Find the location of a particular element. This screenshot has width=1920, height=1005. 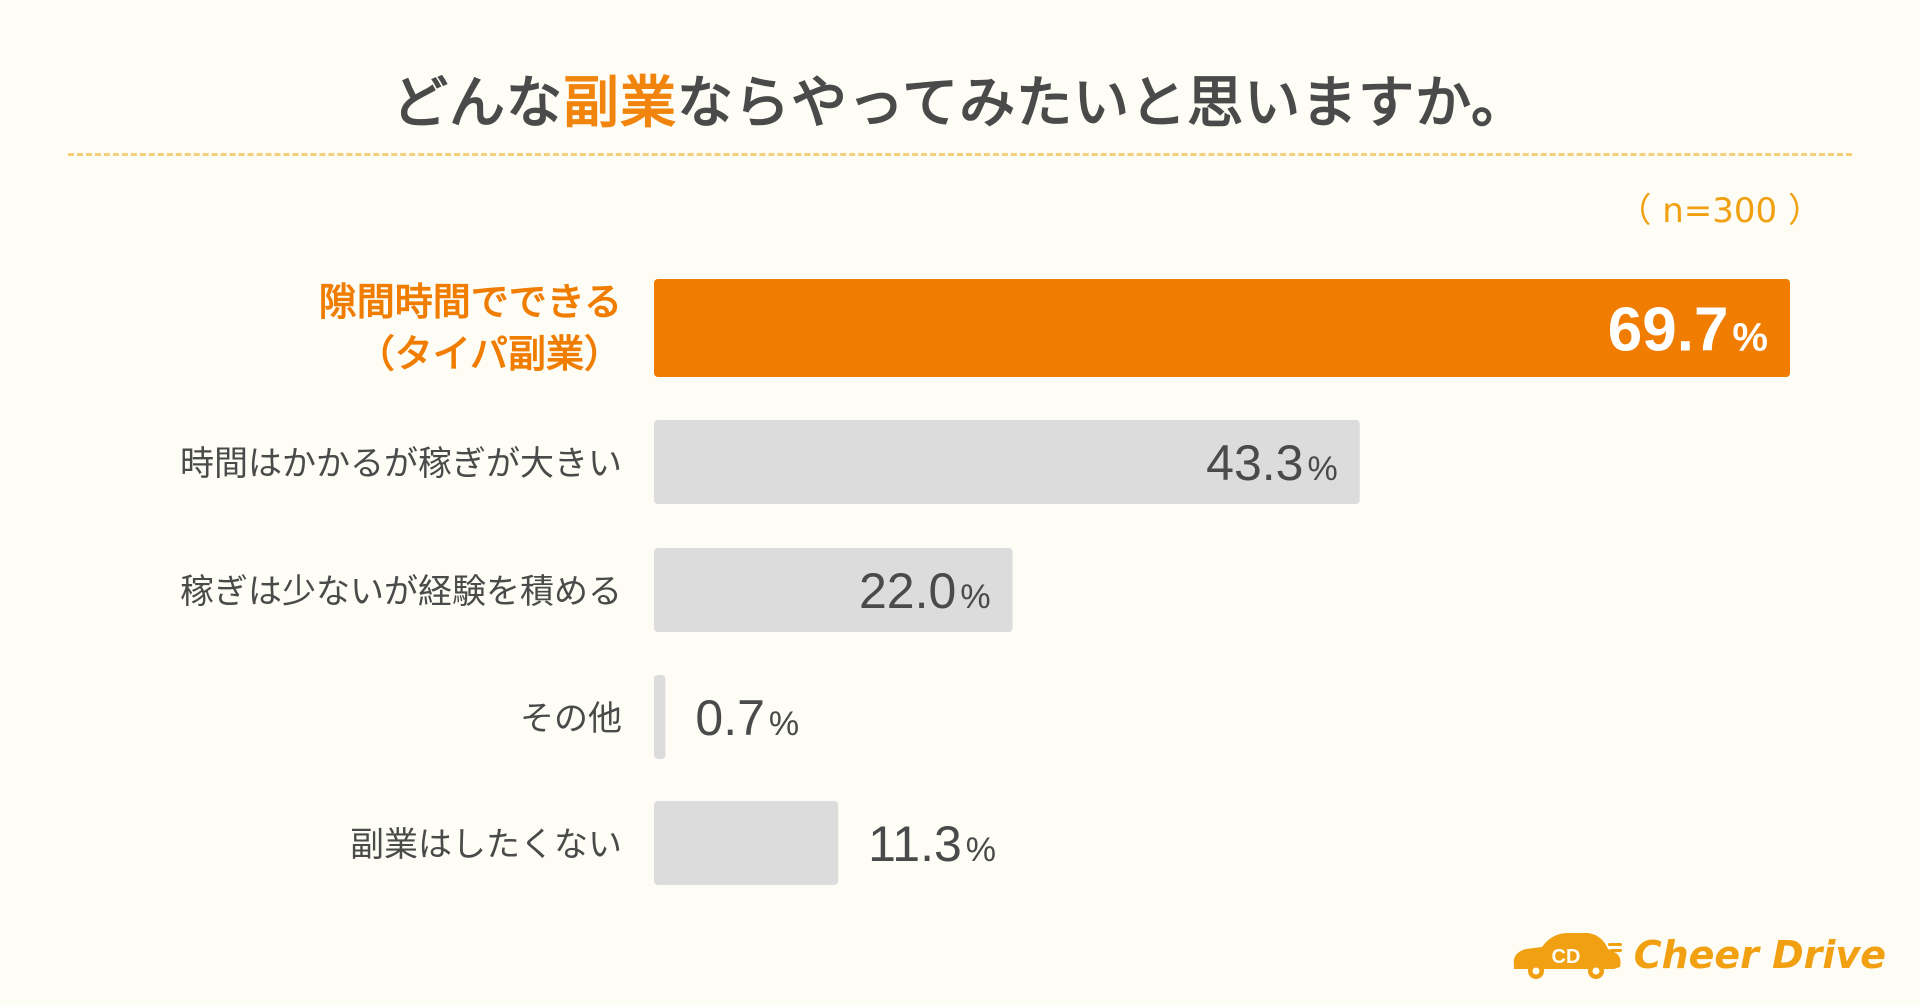

value-label-2: 22.0% is located at coordinates (925, 591).